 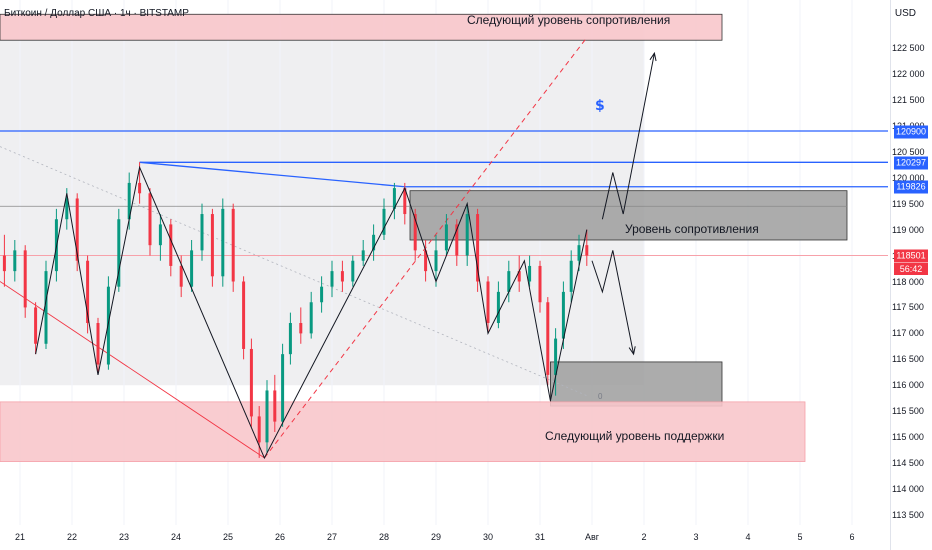 I want to click on price-tick-label: 117 500, so click(x=908, y=307).